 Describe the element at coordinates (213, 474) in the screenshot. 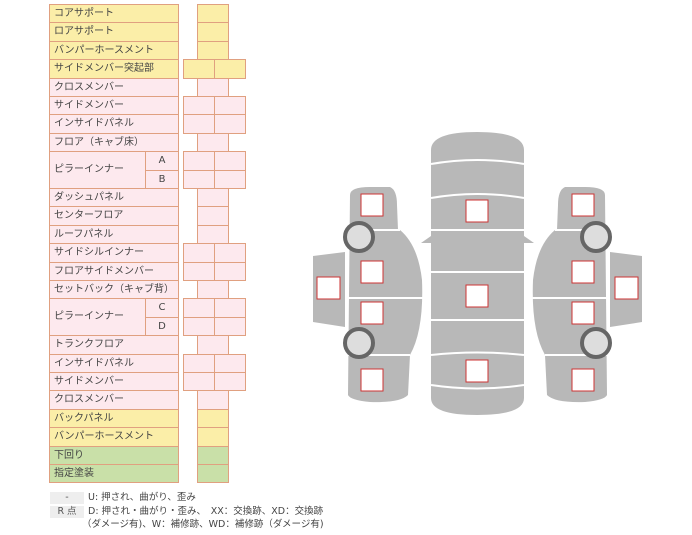

I see `check-box` at that location.